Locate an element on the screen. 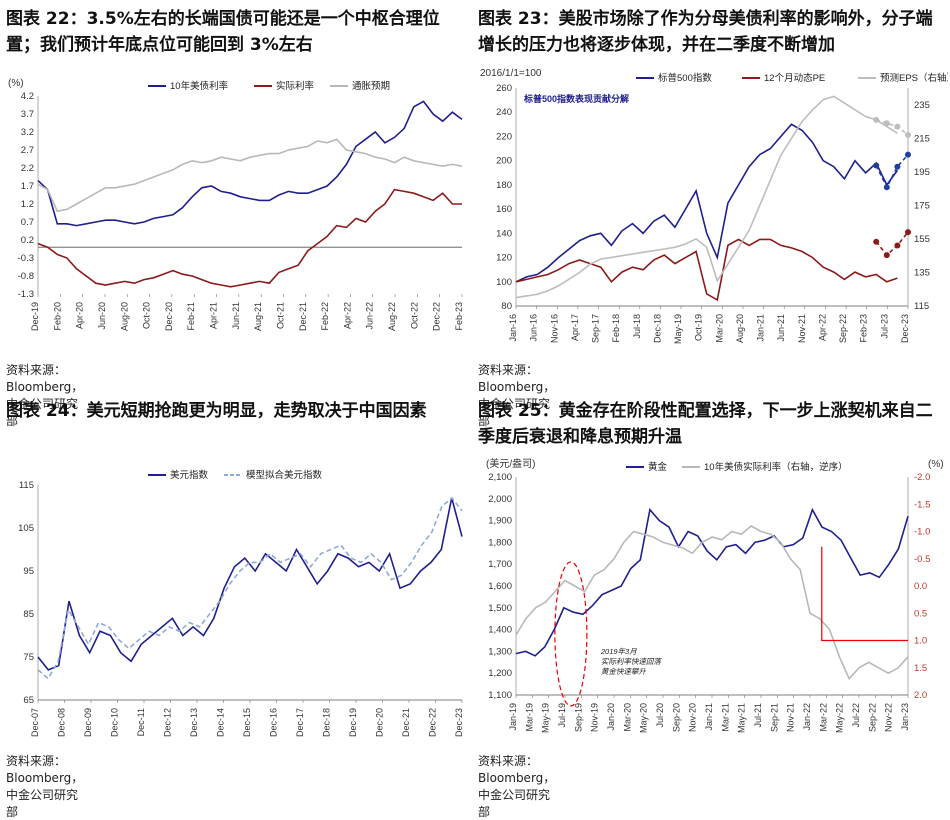 This screenshot has width=950, height=820. y2-tick-label: 215 is located at coordinates (922, 138).